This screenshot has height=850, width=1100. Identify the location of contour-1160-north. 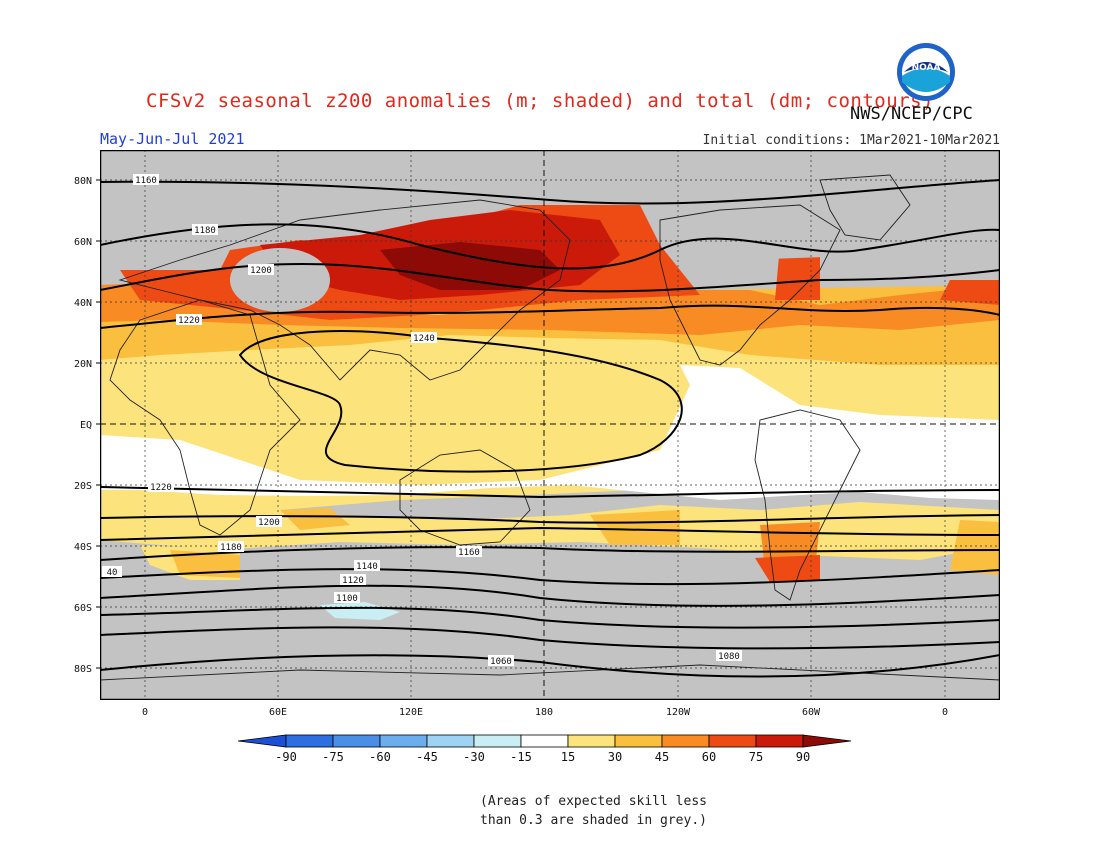
(550, 192).